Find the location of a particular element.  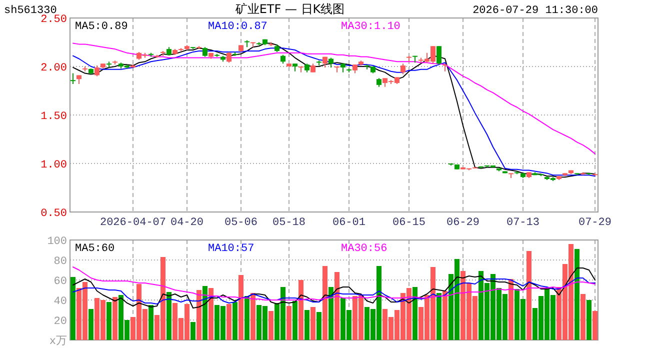

x-tick-label: 04-20 is located at coordinates (187, 223).